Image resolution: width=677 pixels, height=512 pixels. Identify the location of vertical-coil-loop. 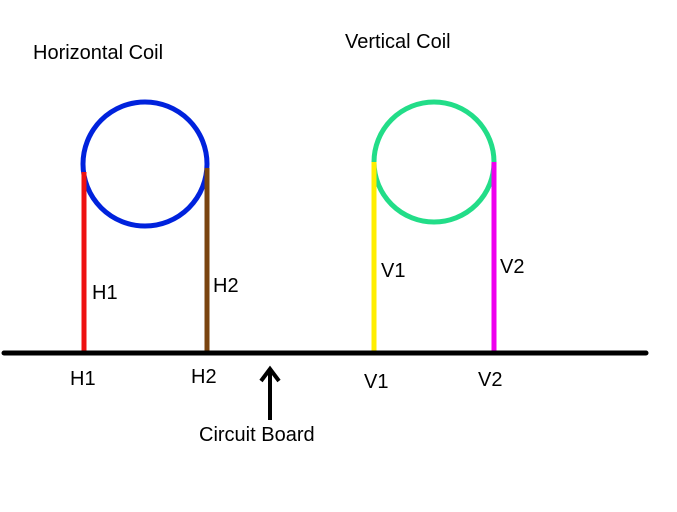
(434, 162).